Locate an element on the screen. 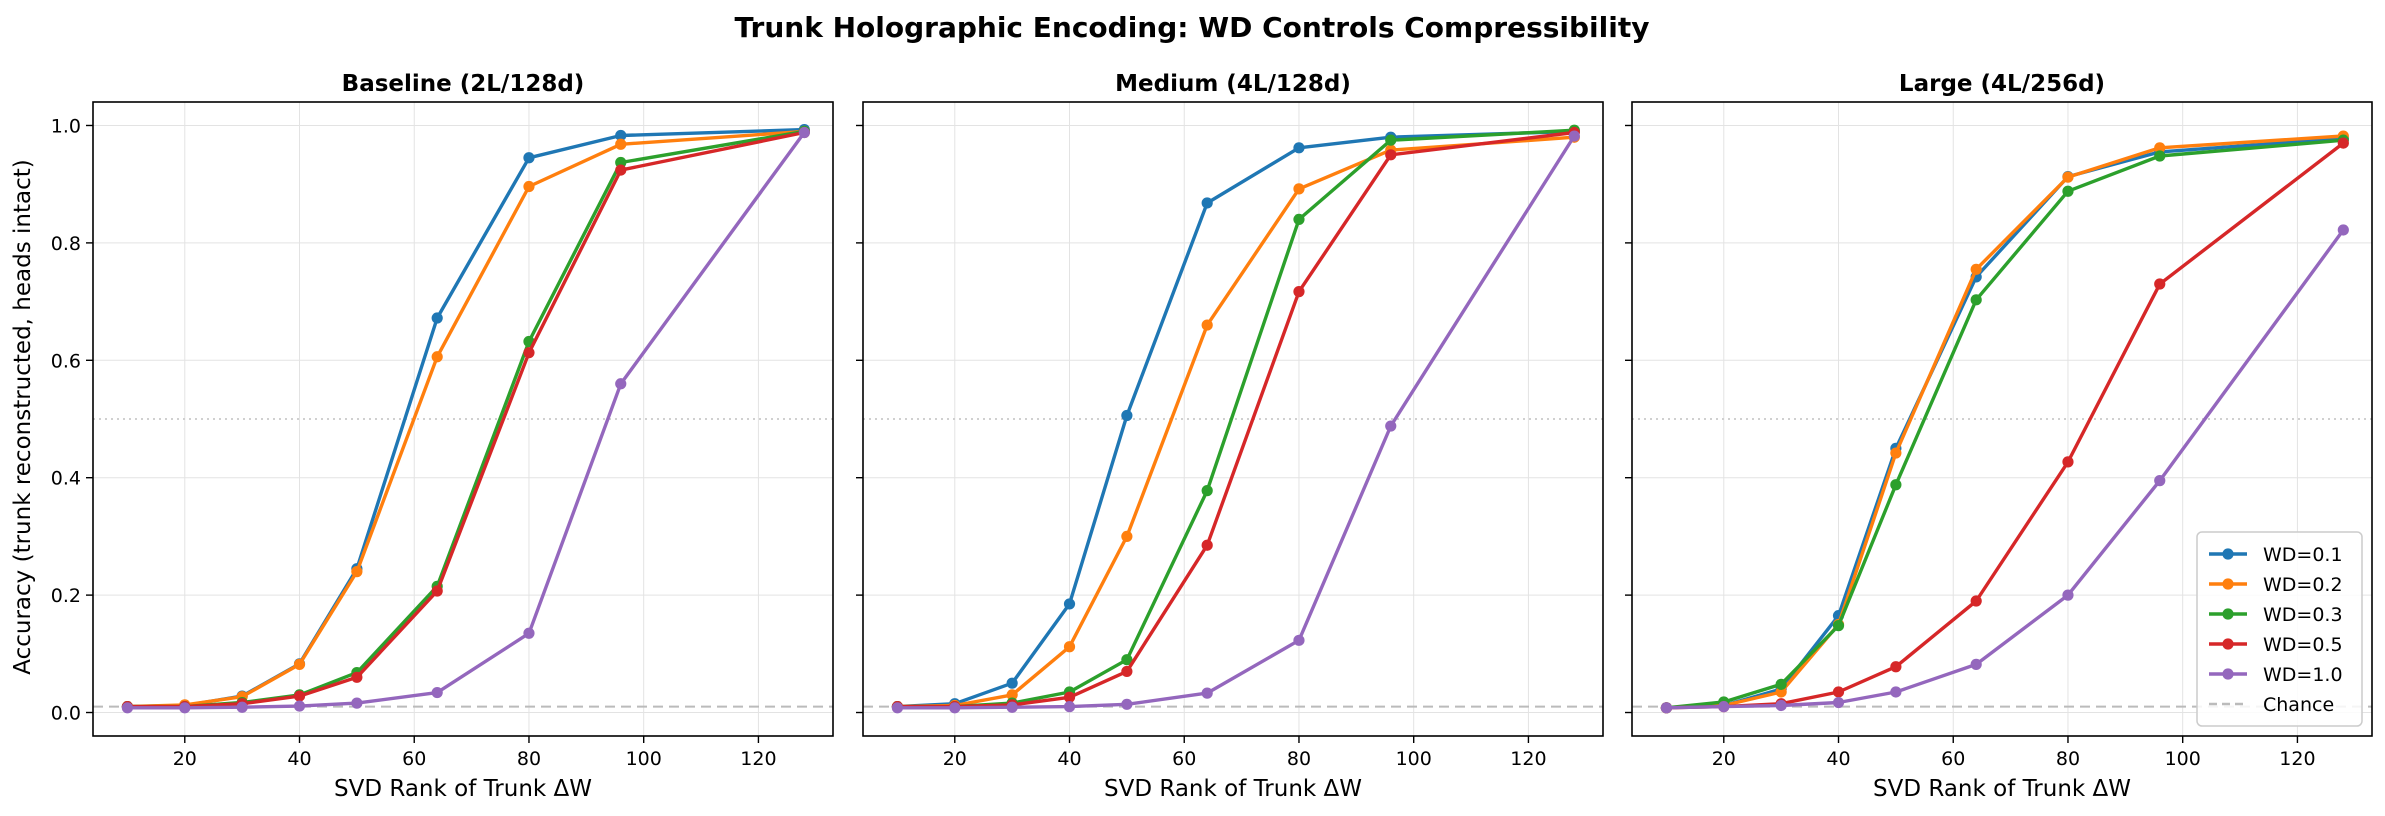 The height and width of the screenshot is (816, 2385). legend-entry-wd-0-5: WD=0.5 is located at coordinates (2276, 645).